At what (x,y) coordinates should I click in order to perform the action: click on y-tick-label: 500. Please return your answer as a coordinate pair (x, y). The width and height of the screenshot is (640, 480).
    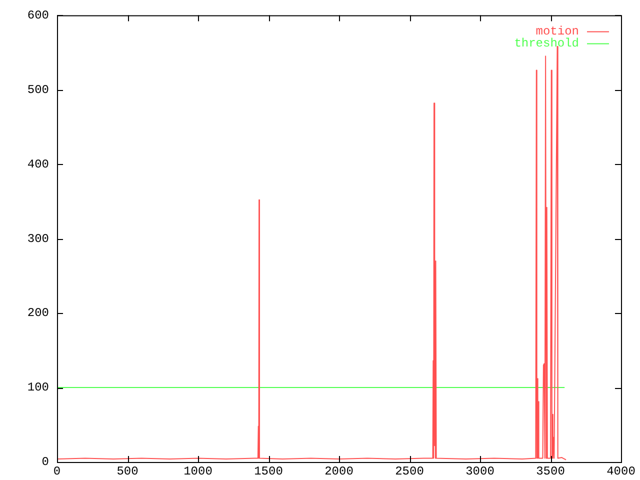
    Looking at the image, I should click on (38, 89).